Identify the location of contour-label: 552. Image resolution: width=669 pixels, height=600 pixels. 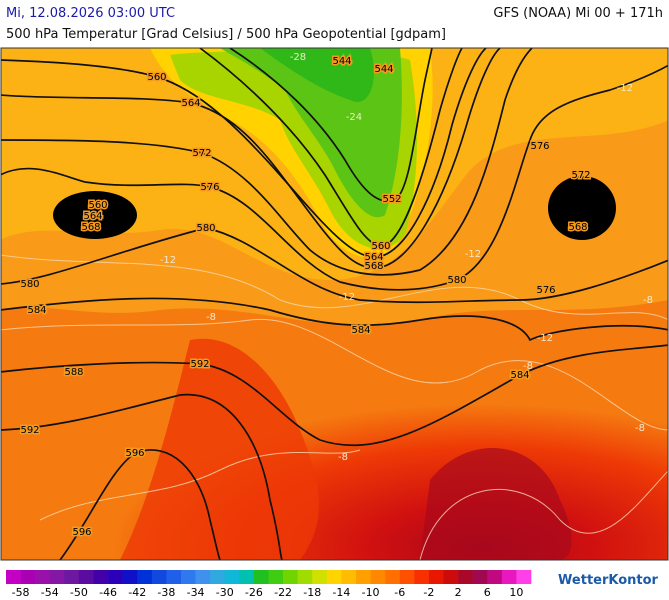
(391, 199).